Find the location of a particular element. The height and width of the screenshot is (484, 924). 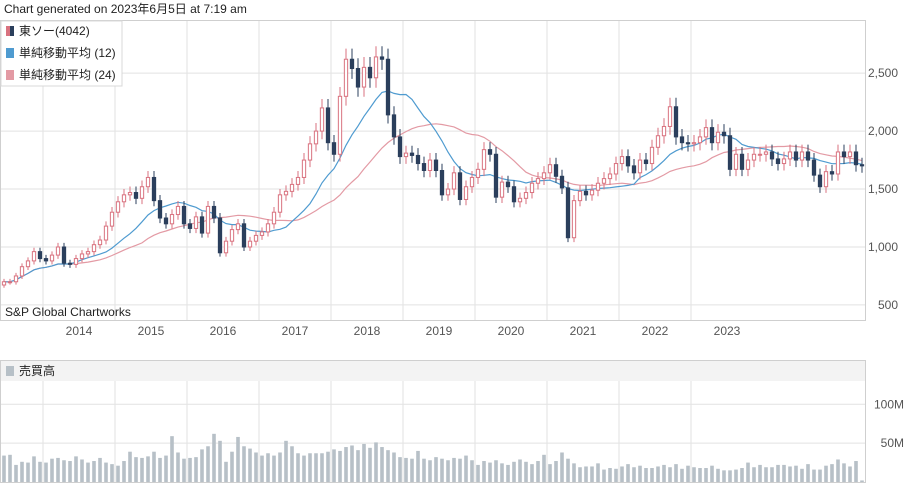

price-y-tick-label: 2,000 is located at coordinates (883, 131).